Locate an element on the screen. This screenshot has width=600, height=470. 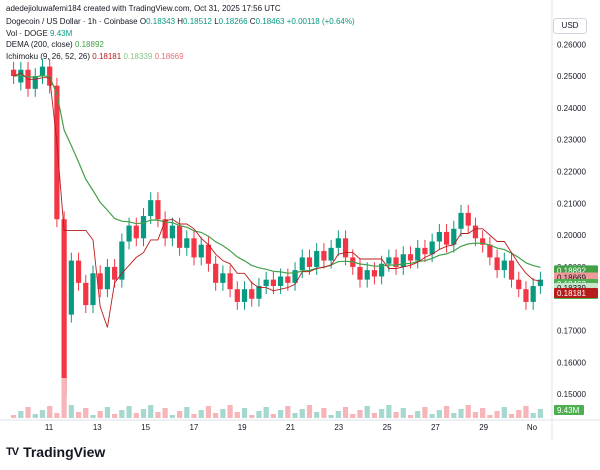
volume-tag-label: 9.43M is located at coordinates (568, 410).